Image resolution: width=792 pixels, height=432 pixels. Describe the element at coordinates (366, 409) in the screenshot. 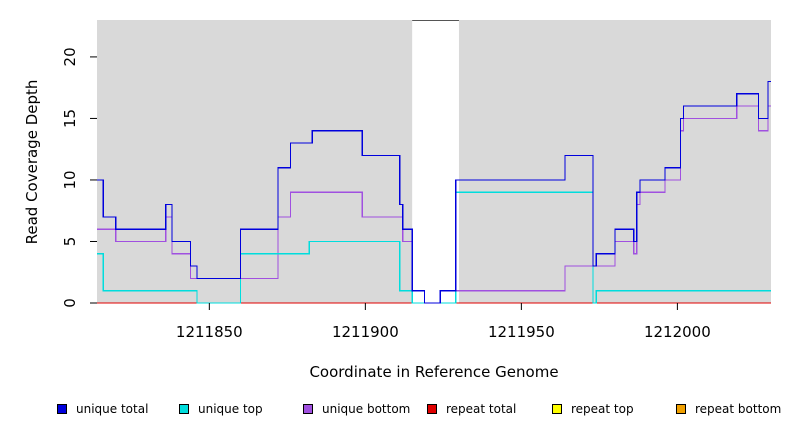

I see `legend-label: unique bottom` at that location.